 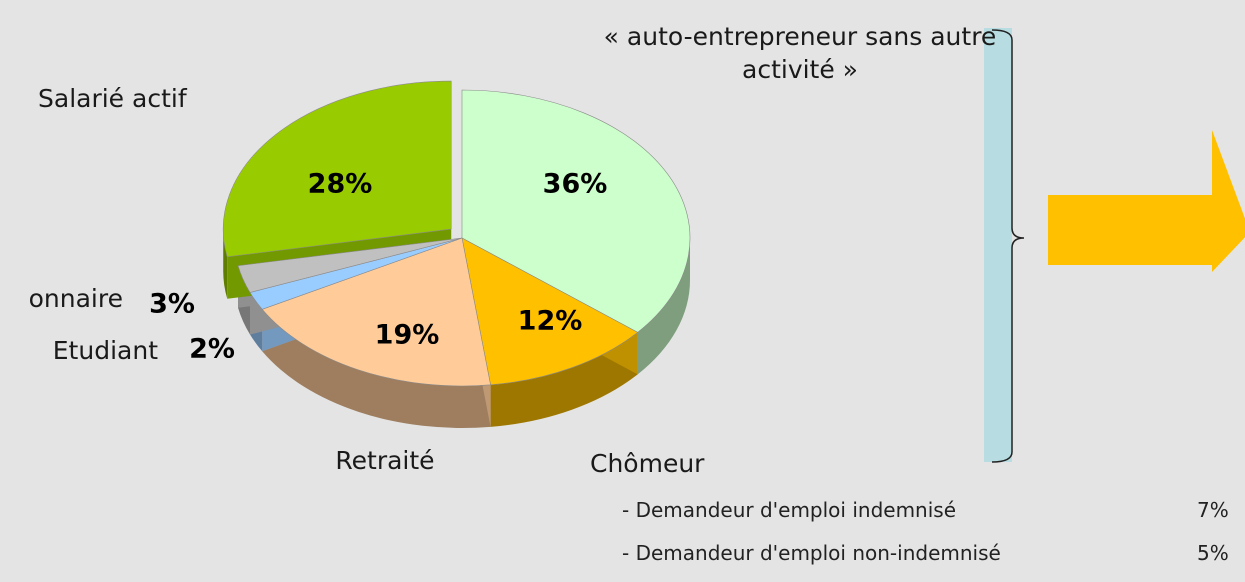 I want to click on data-label: 19%, so click(x=407, y=335).